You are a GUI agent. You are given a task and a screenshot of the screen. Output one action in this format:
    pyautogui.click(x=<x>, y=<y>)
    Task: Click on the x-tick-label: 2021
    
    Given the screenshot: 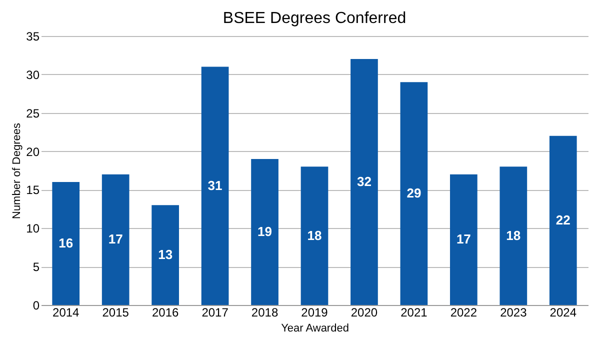 What is the action you would take?
    pyautogui.click(x=414, y=313)
    